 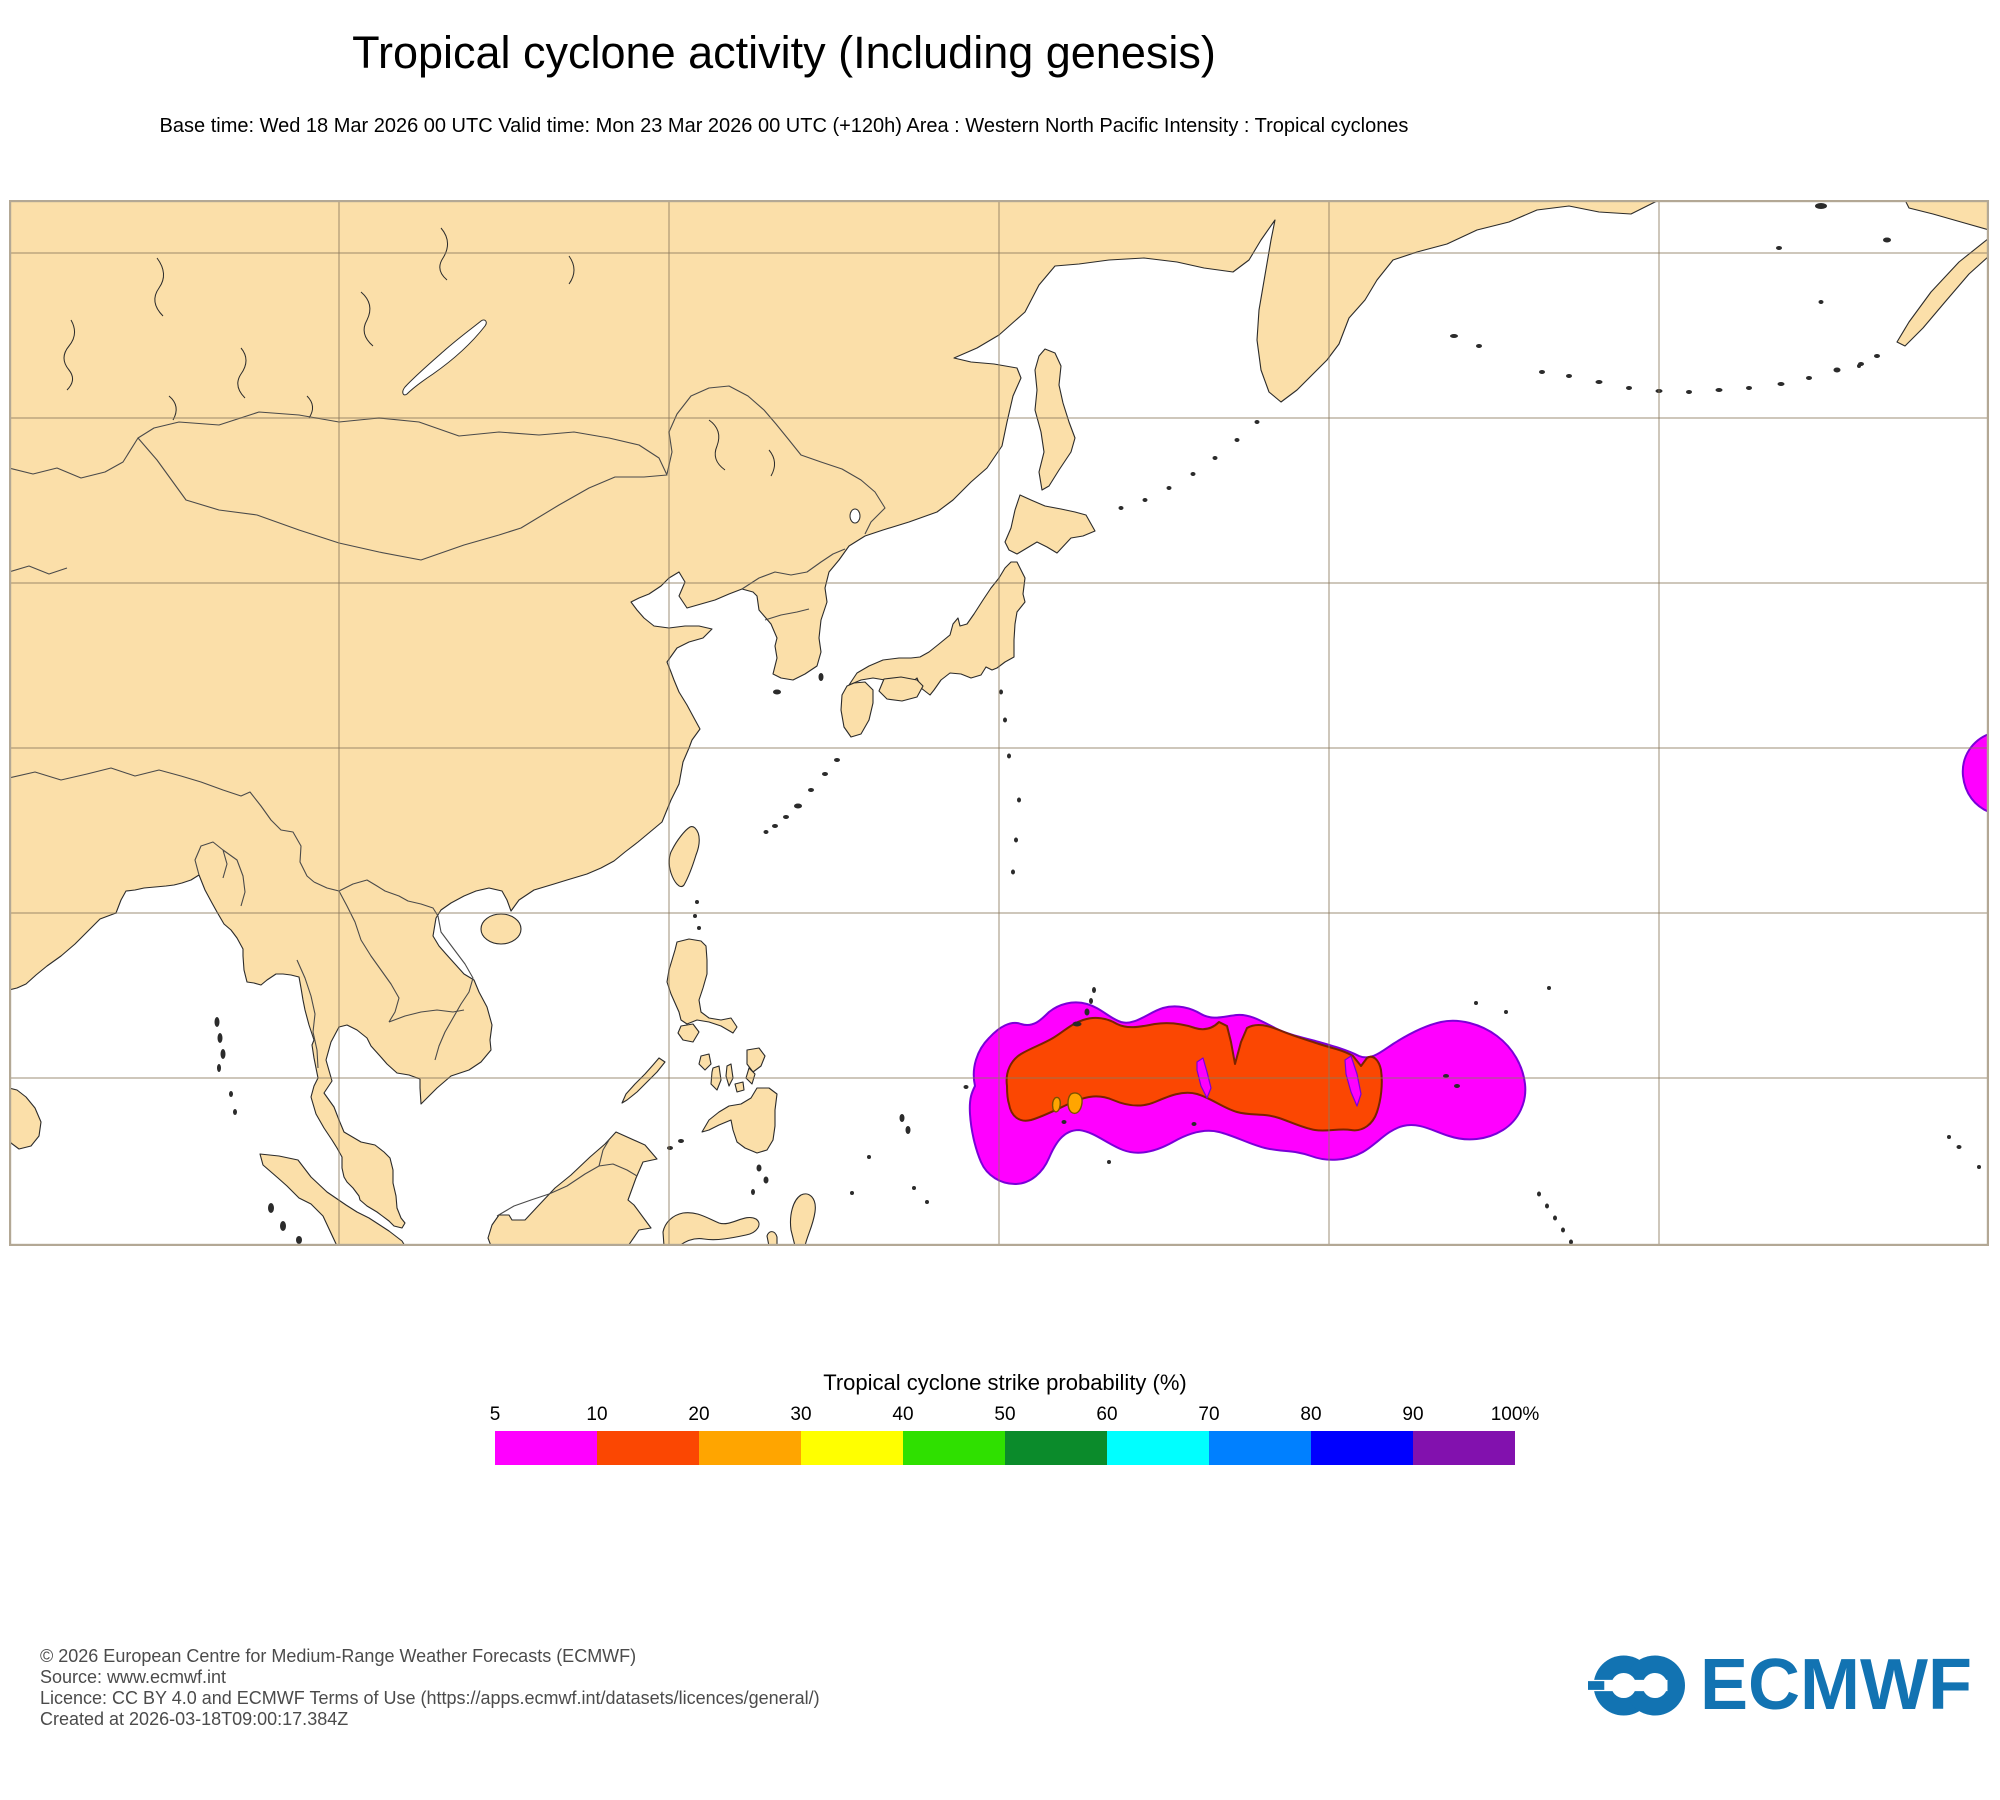 I want to click on border-borneo, so click(x=567, y=1178).